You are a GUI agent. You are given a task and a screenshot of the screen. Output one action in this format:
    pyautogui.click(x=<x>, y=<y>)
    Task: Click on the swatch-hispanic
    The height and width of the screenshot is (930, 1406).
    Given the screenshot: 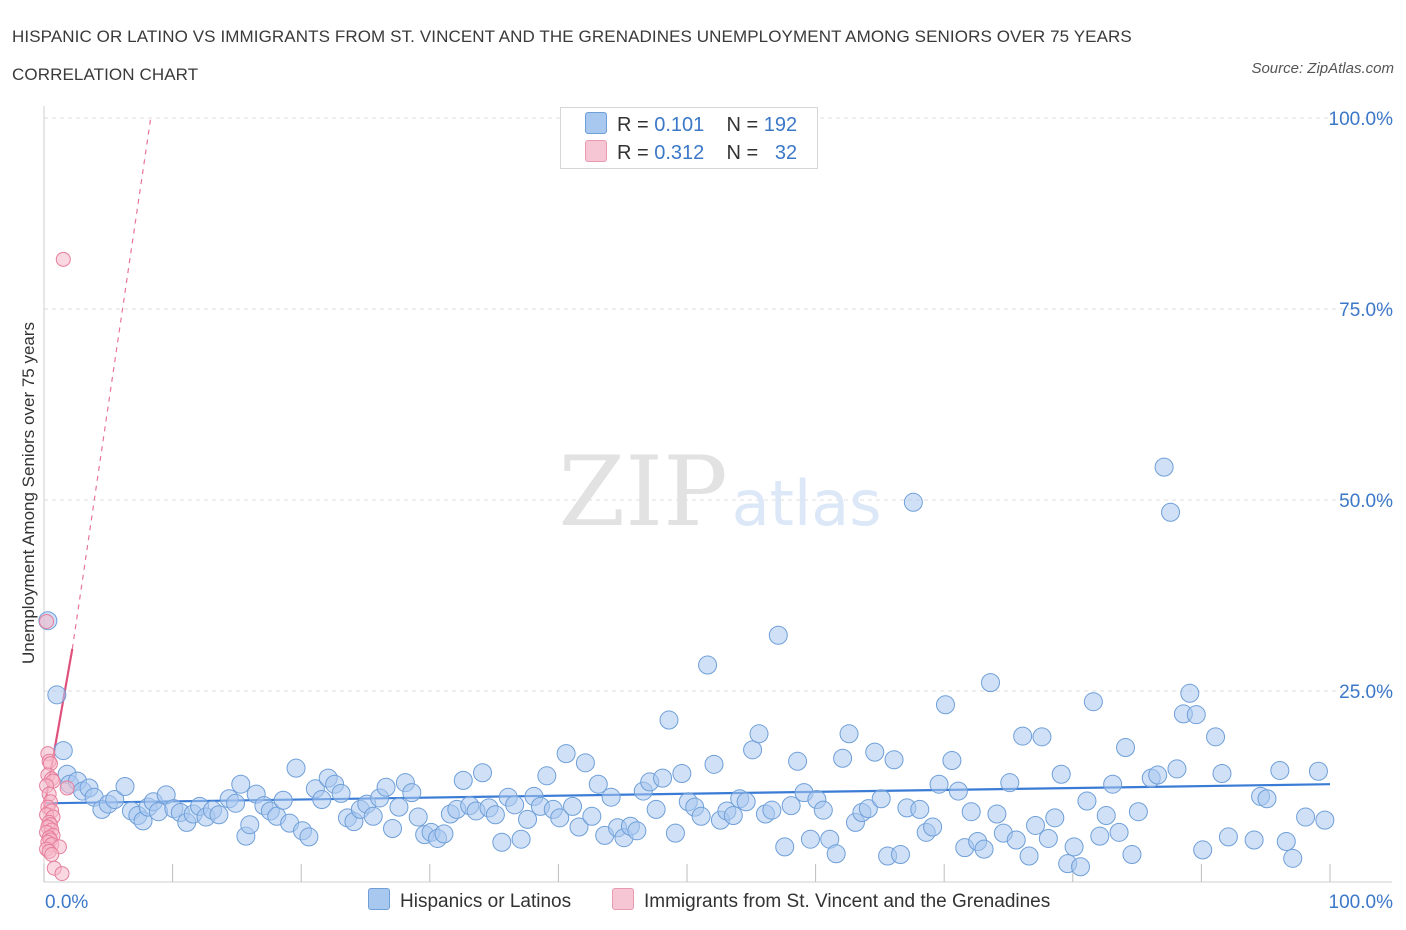 What is the action you would take?
    pyautogui.click(x=596, y=123)
    